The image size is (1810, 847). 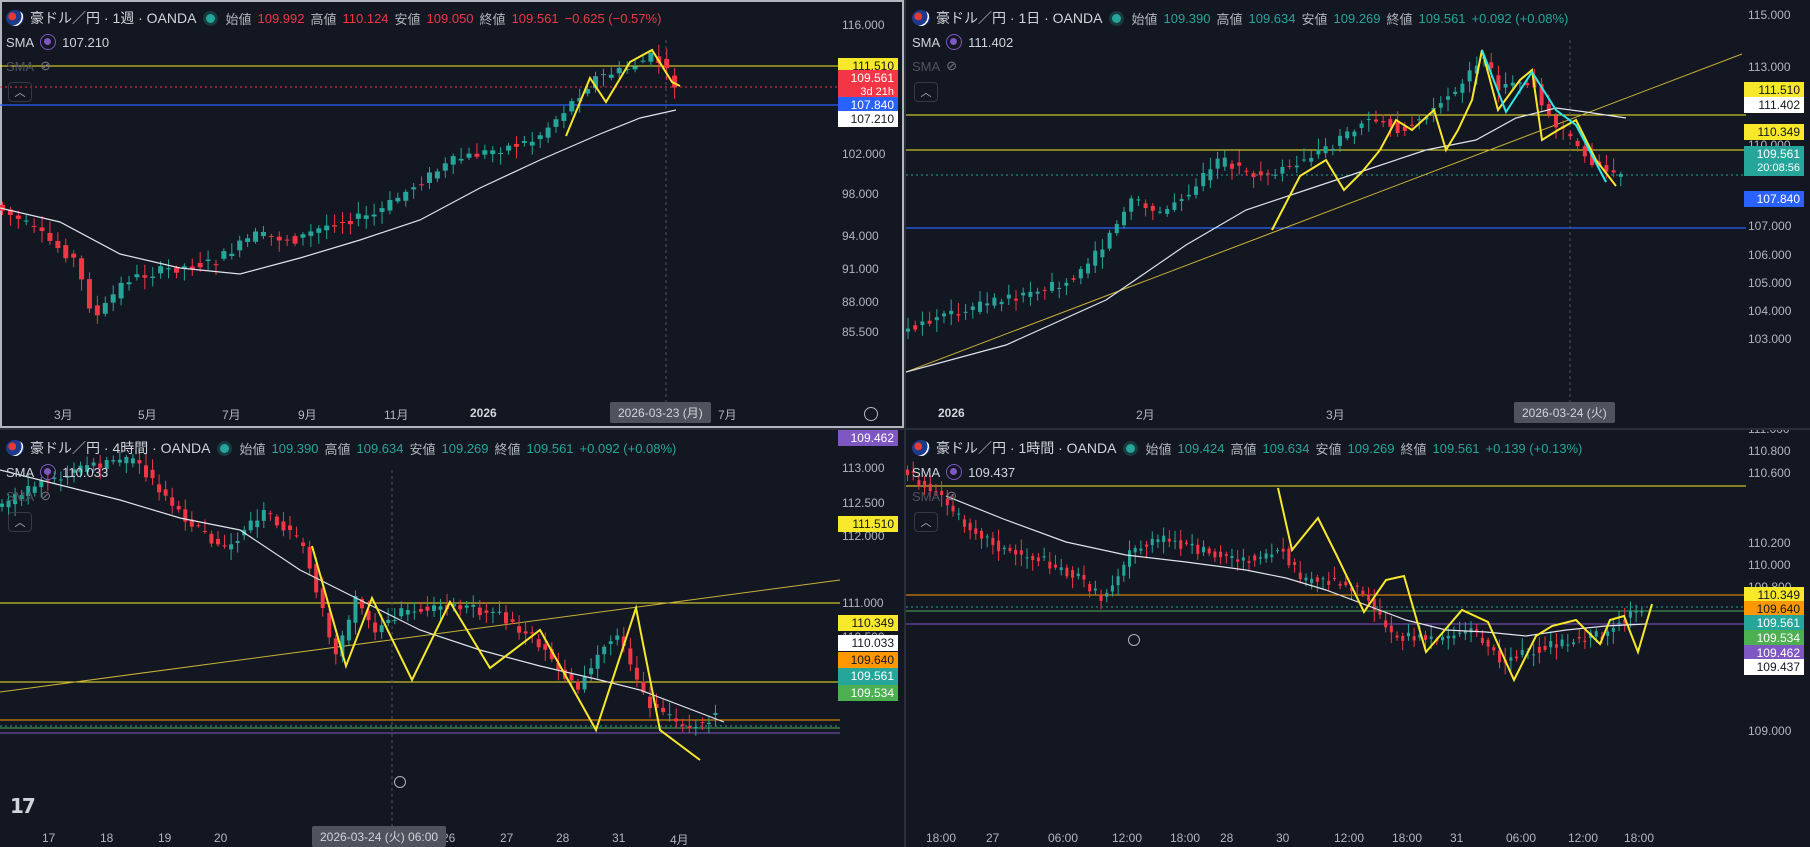 I want to click on time-tick-label: 12:00, so click(x=1583, y=838).